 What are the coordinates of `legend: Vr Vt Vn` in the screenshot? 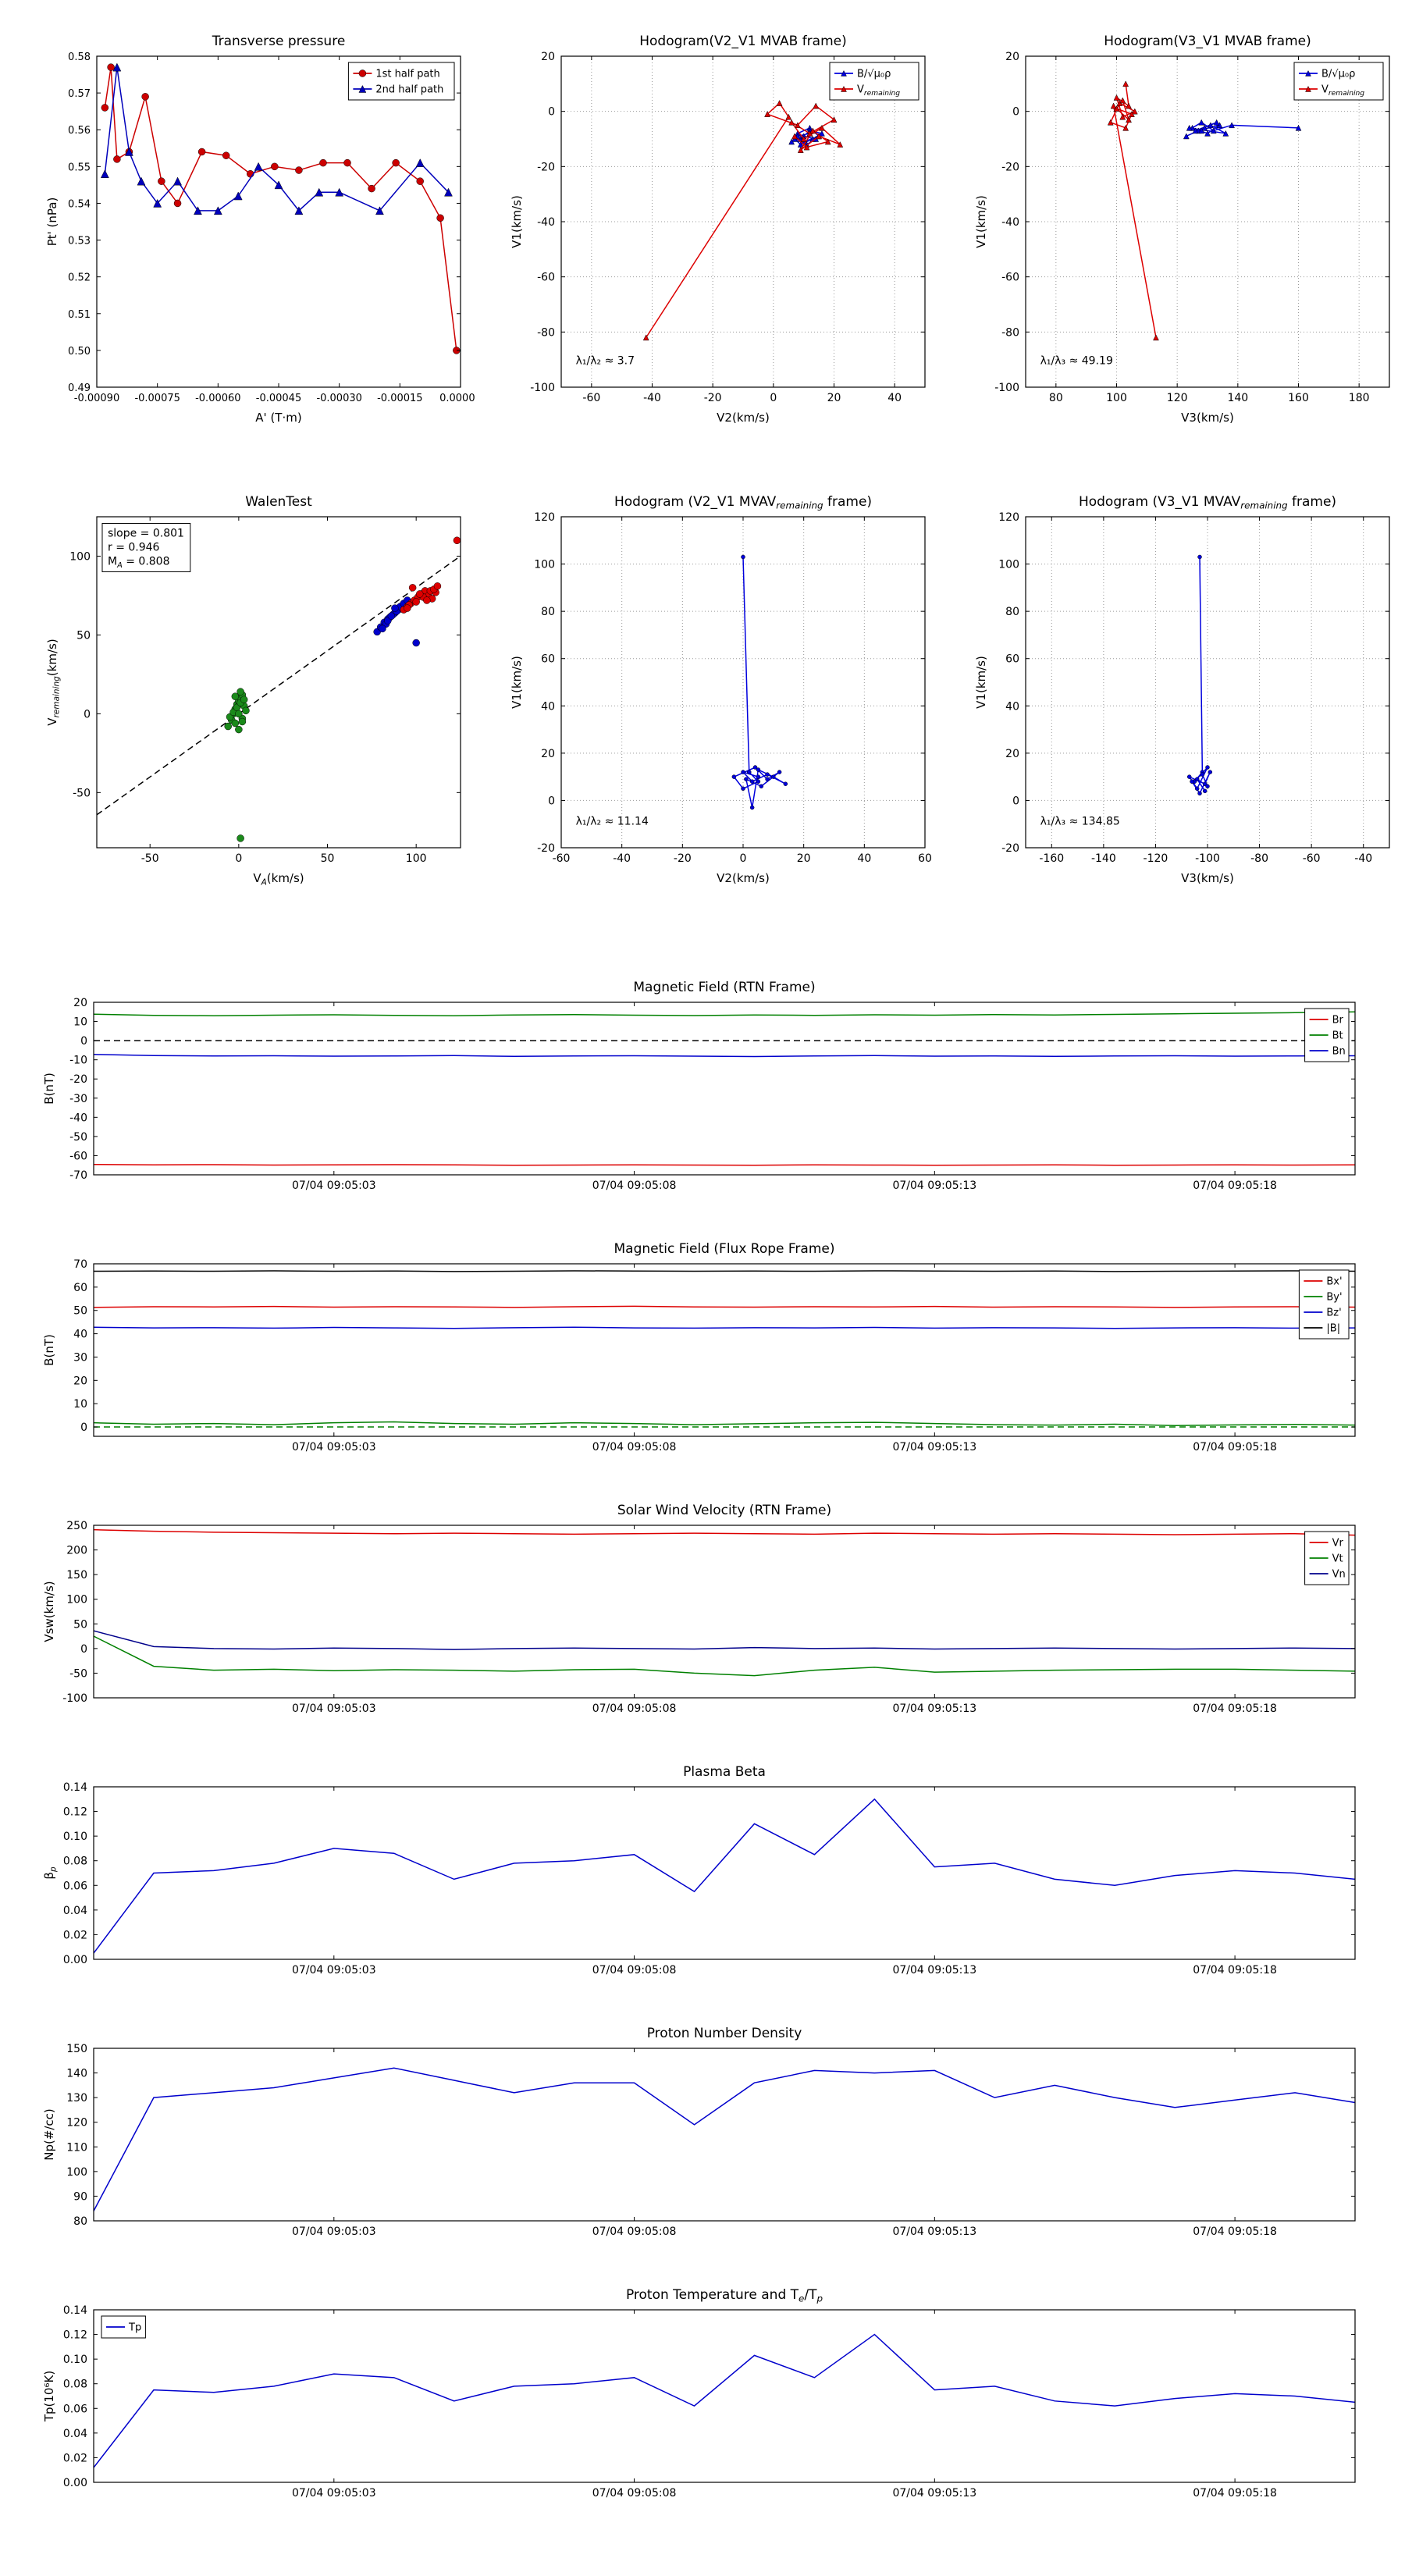 It's located at (1327, 1558).